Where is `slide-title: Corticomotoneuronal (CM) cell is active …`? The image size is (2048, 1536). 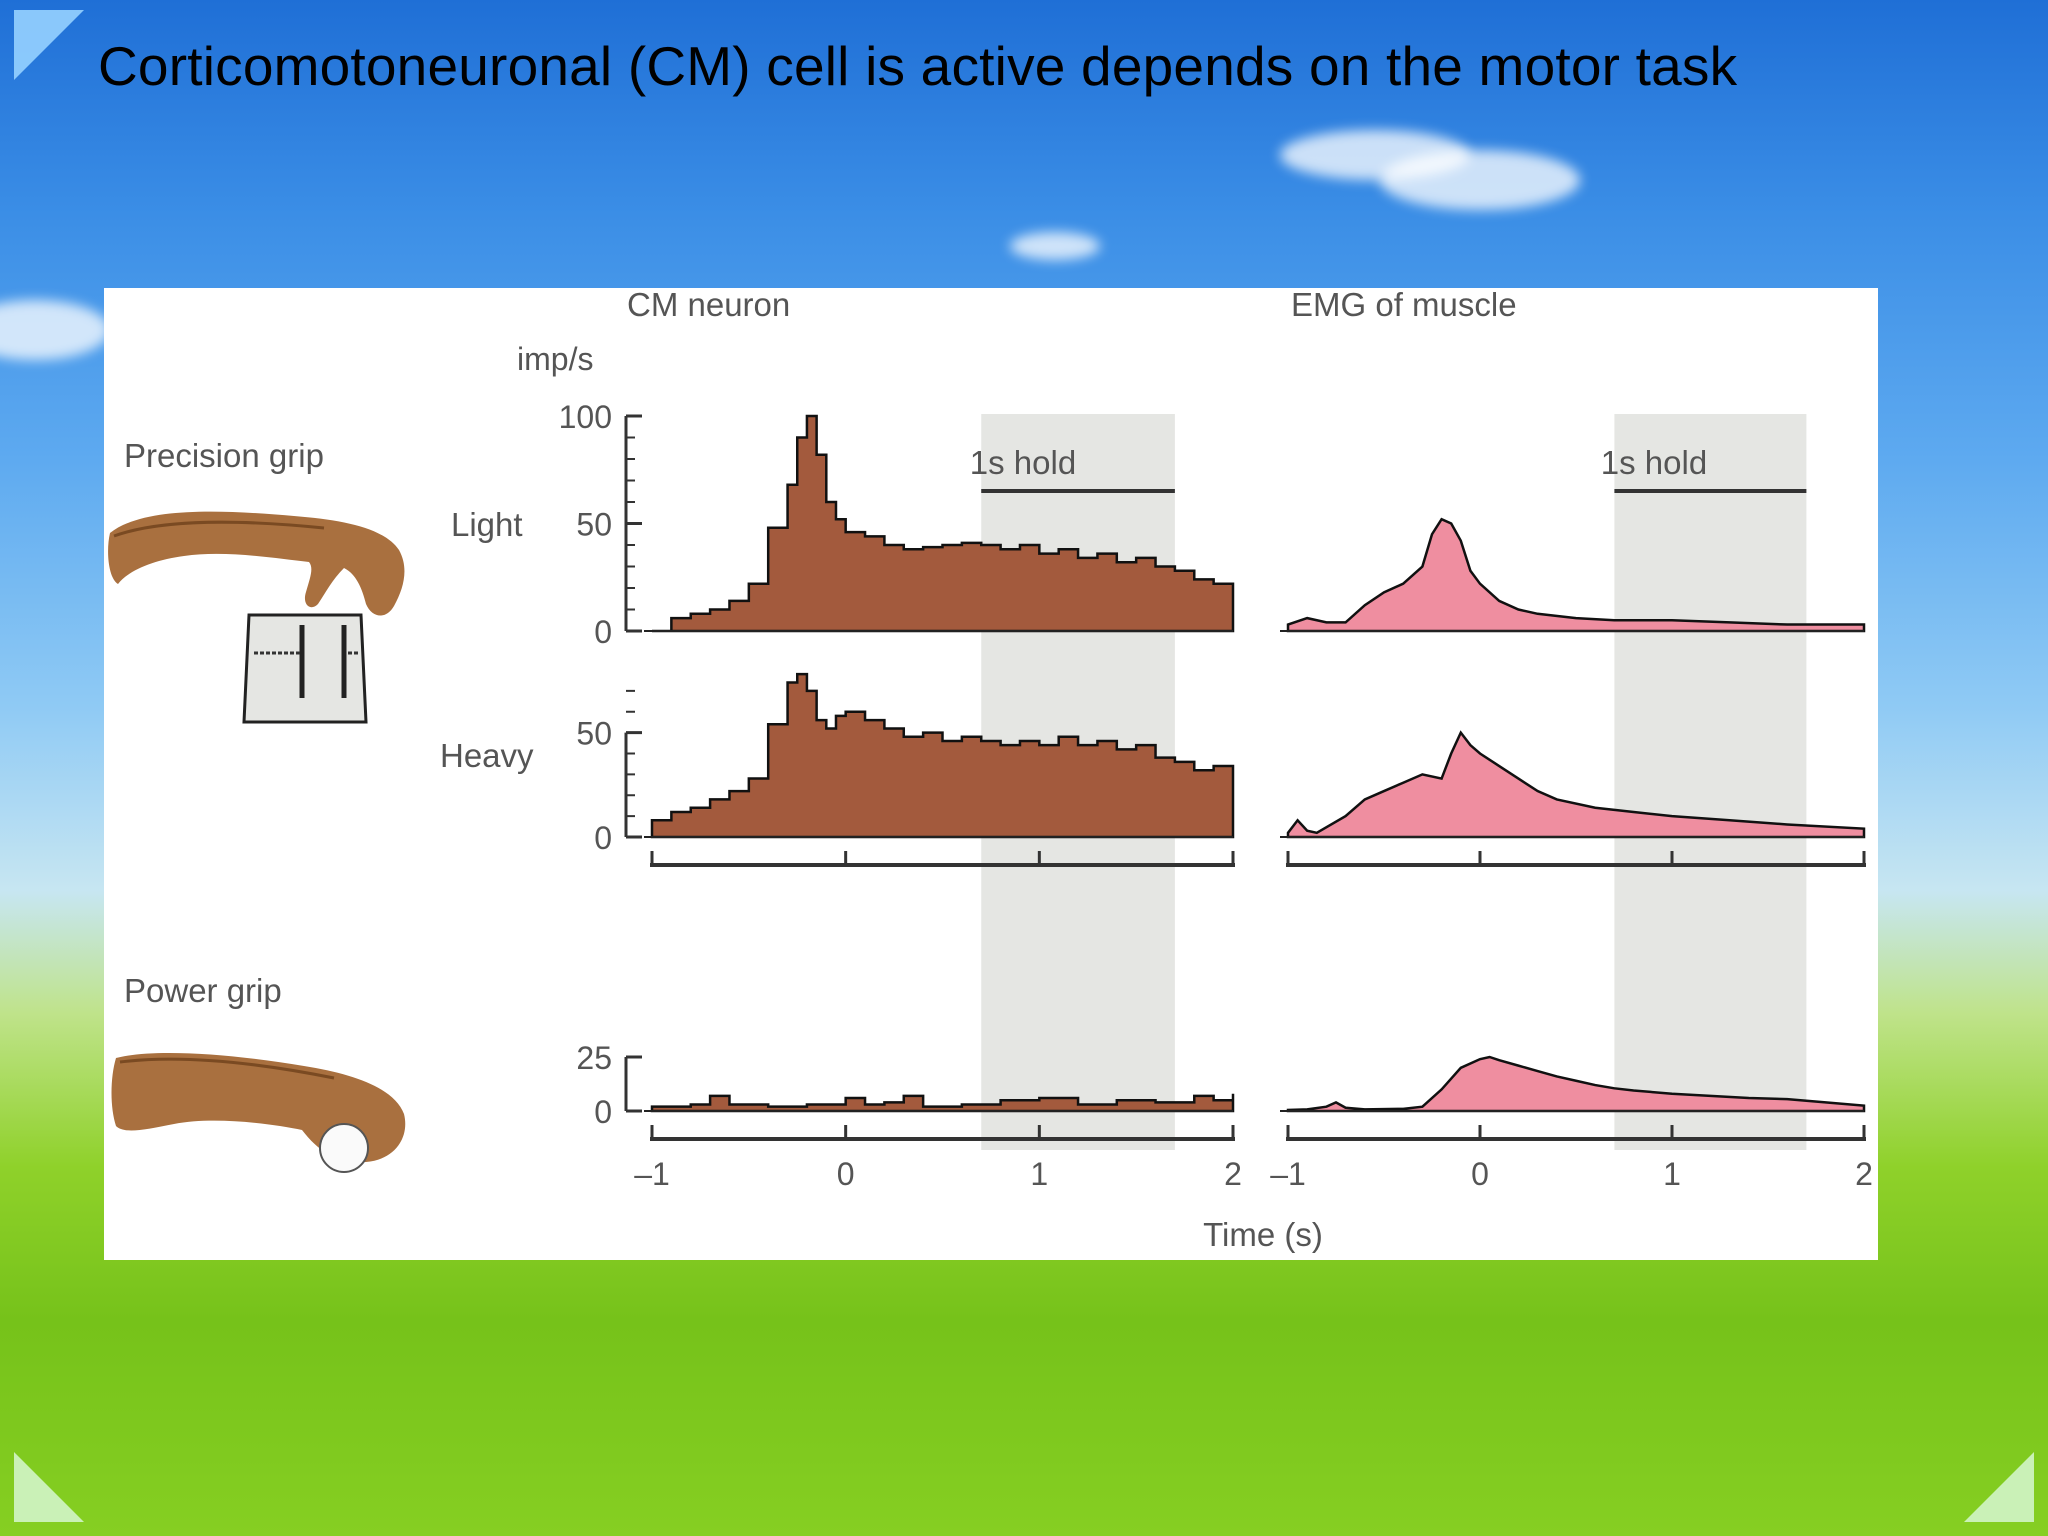
slide-title: Corticomotoneuronal (CM) cell is active … is located at coordinates (918, 66).